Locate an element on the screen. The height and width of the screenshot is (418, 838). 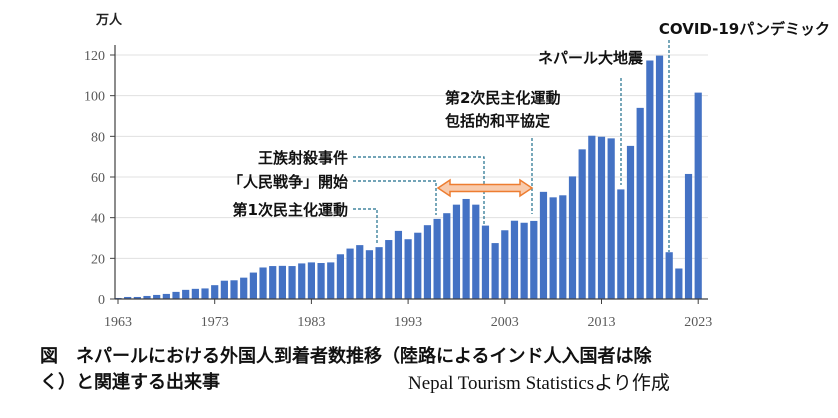
x-tick-label: 2023 is located at coordinates (698, 322).